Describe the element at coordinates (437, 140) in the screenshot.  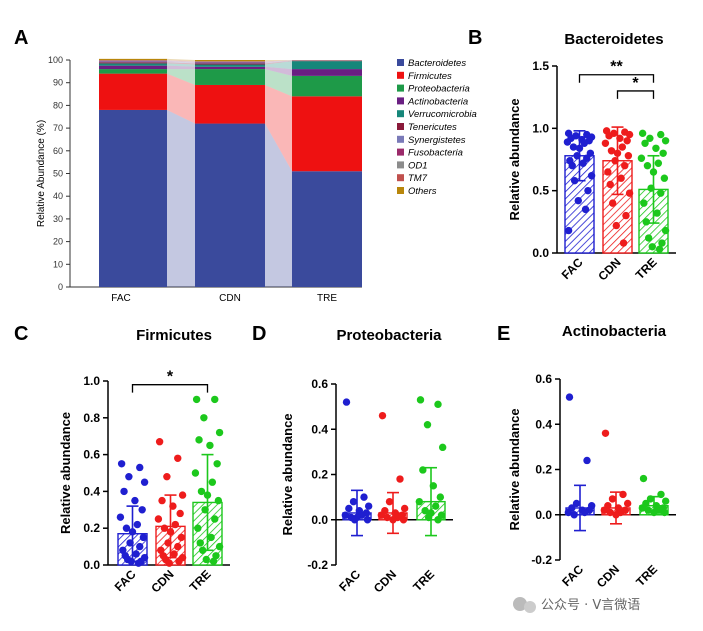
I see `panel-a-legend-label: Synergistetes` at that location.